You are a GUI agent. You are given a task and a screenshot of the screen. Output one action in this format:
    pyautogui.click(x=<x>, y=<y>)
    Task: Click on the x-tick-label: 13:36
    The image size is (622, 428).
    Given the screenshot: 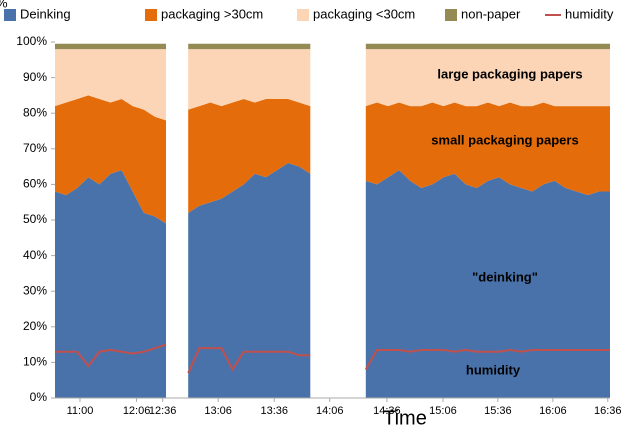 What is the action you would take?
    pyautogui.click(x=274, y=411)
    